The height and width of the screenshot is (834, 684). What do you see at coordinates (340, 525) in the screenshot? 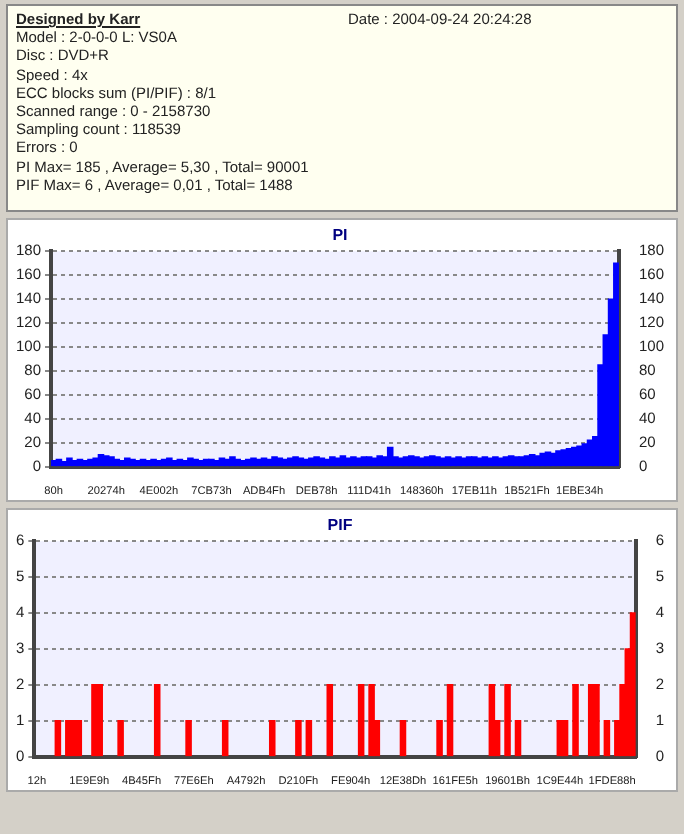
I see `chart-title: PIF` at bounding box center [340, 525].